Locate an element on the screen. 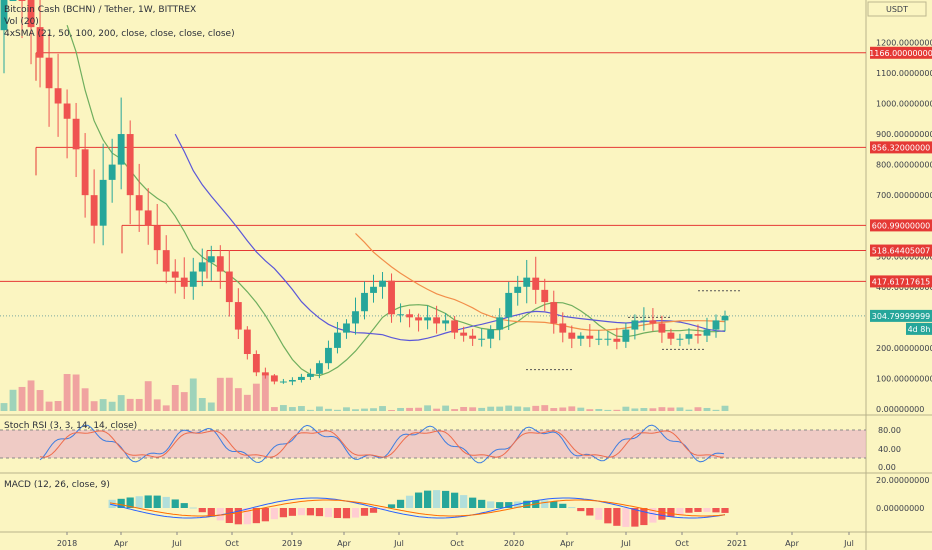 The width and height of the screenshot is (932, 550). level-price-tag is located at coordinates (901, 281).